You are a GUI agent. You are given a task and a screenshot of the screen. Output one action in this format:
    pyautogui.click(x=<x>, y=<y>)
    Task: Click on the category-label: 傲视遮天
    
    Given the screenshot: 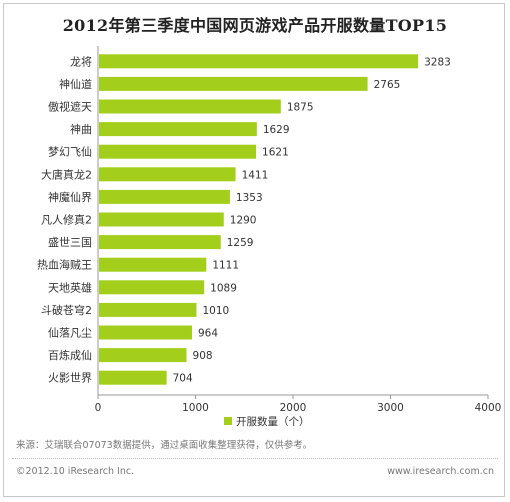 What is the action you would take?
    pyautogui.click(x=70, y=107)
    